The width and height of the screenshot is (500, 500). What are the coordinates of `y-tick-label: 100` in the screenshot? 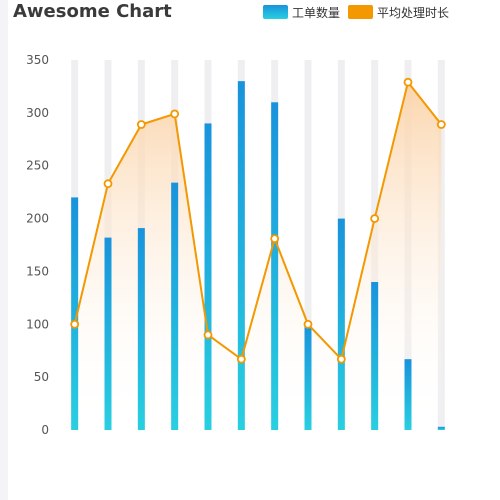 It's located at (37, 324).